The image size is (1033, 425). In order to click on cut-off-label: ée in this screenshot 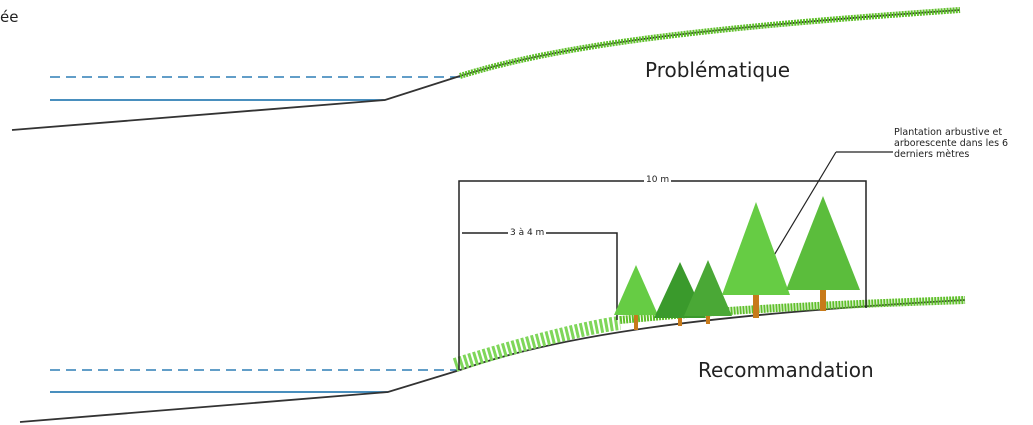, I will do `click(9, 17)`.